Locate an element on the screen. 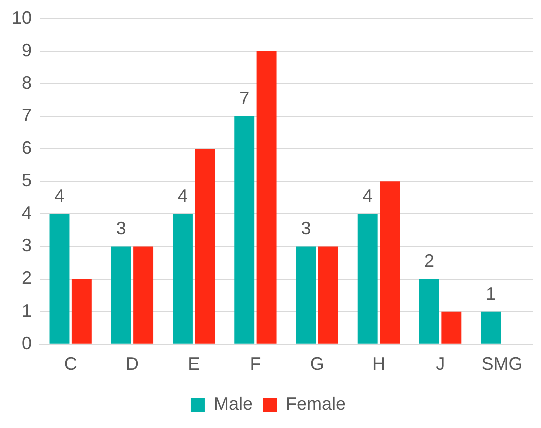 This screenshot has height=428, width=541. legend-label: Female is located at coordinates (316, 404).